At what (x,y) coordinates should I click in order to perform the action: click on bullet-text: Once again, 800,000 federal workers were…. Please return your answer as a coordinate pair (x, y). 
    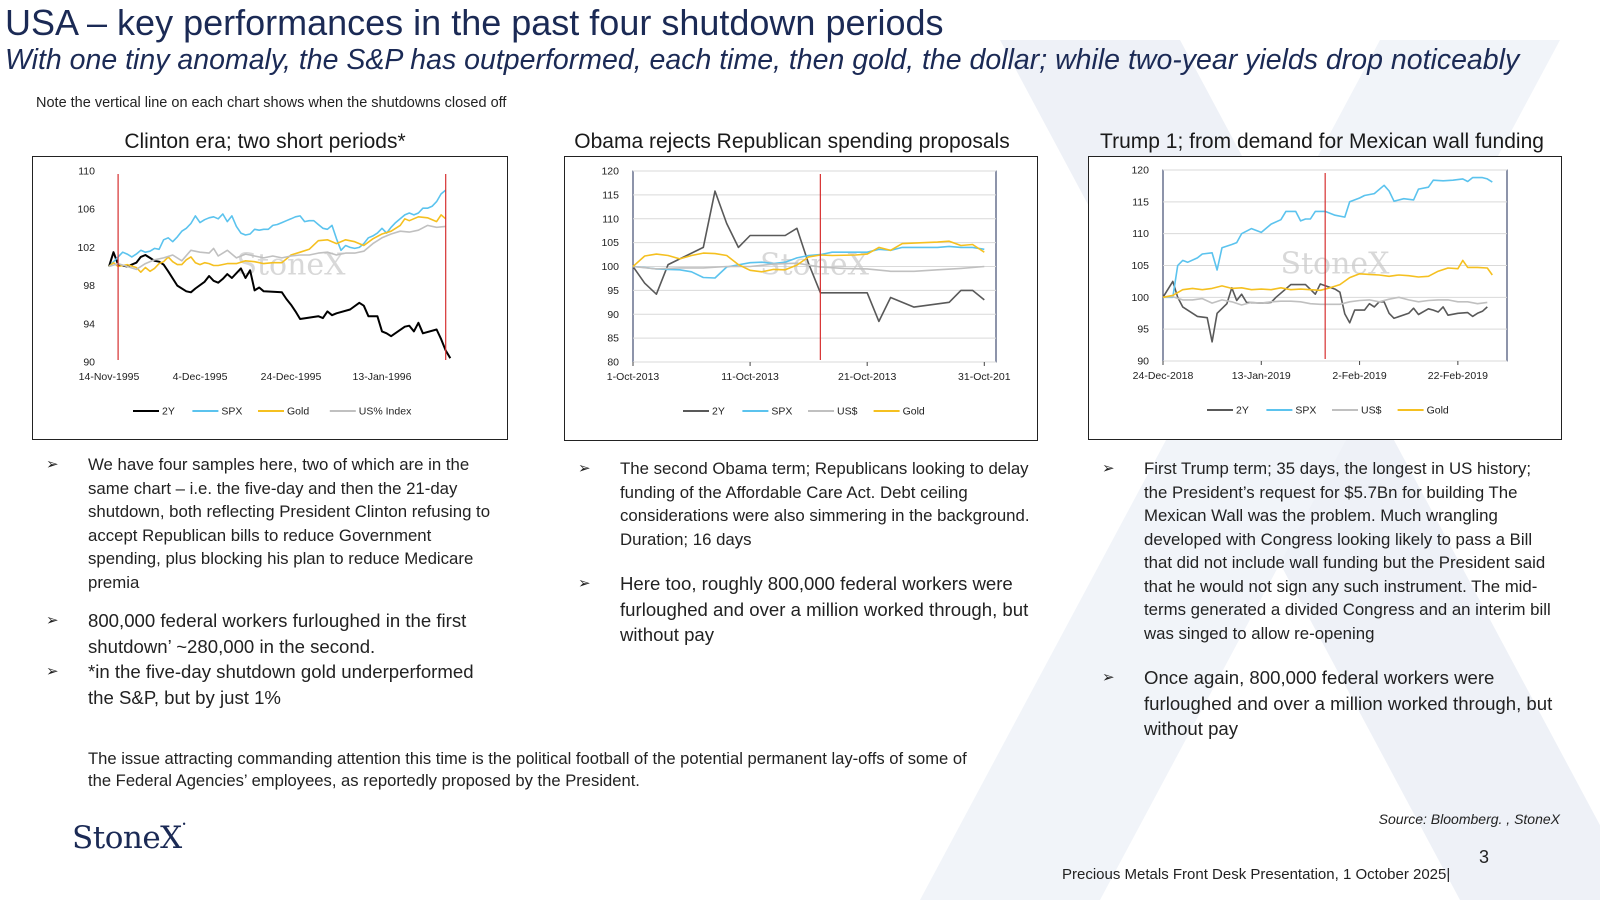
    Looking at the image, I should click on (1348, 703).